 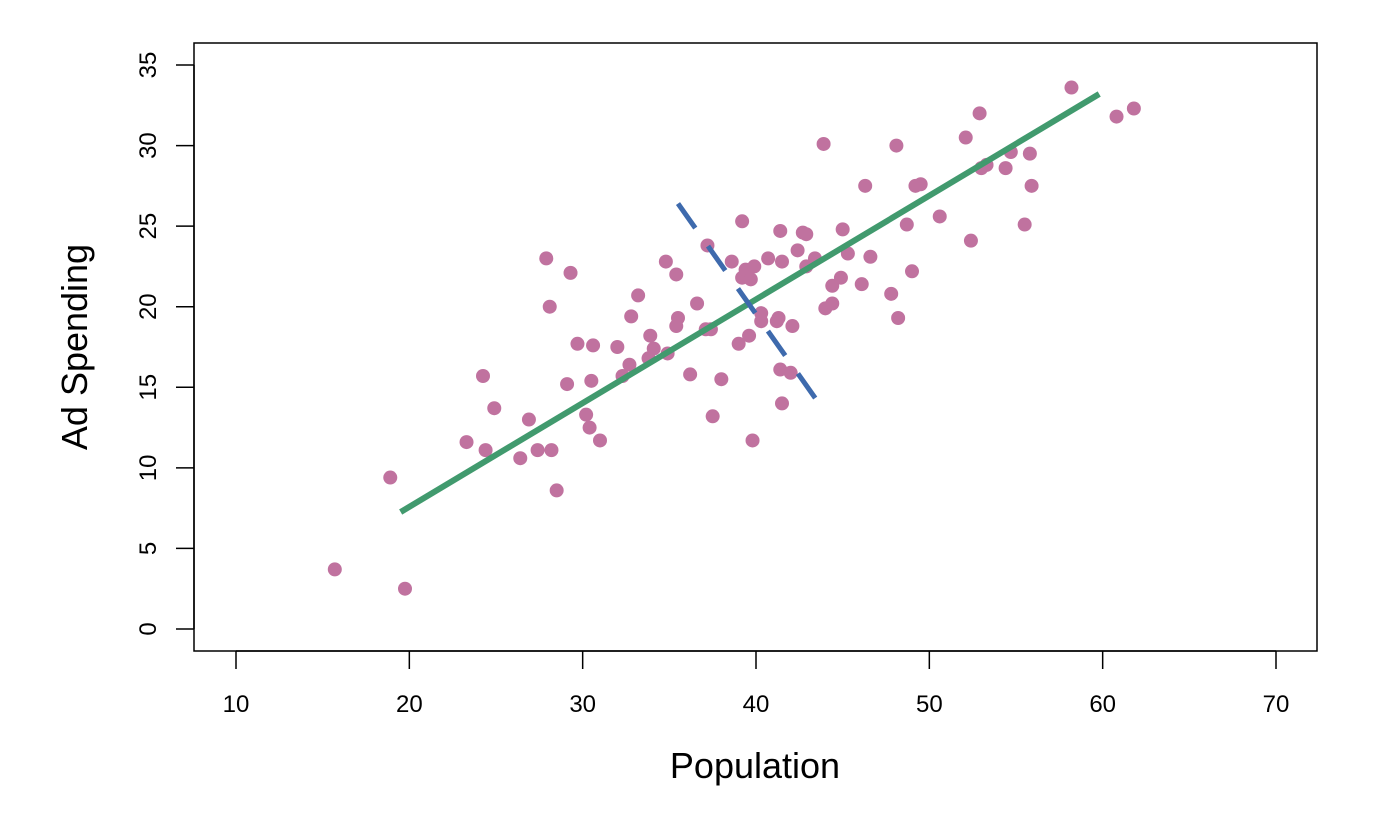 I want to click on y-tick-label: 15, so click(x=148, y=387).